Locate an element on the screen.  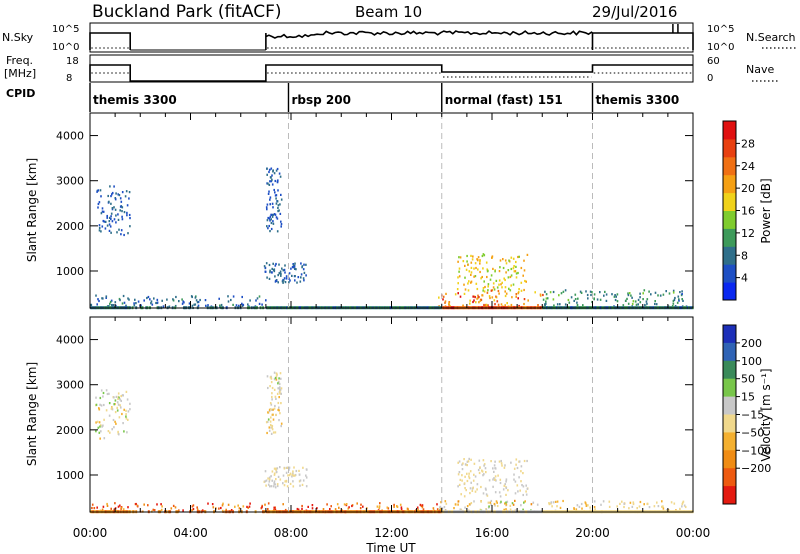
freq-panel-frame is located at coordinates (391, 68).